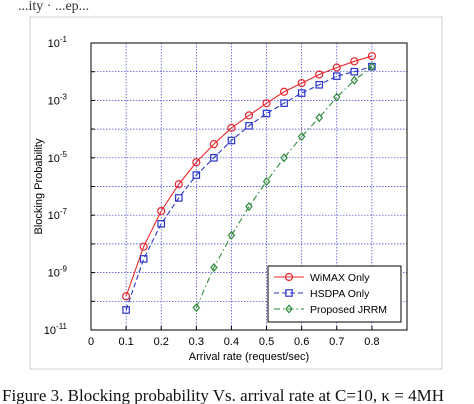  What do you see at coordinates (196, 342) in the screenshot?
I see `x-tick-label: 0.3` at bounding box center [196, 342].